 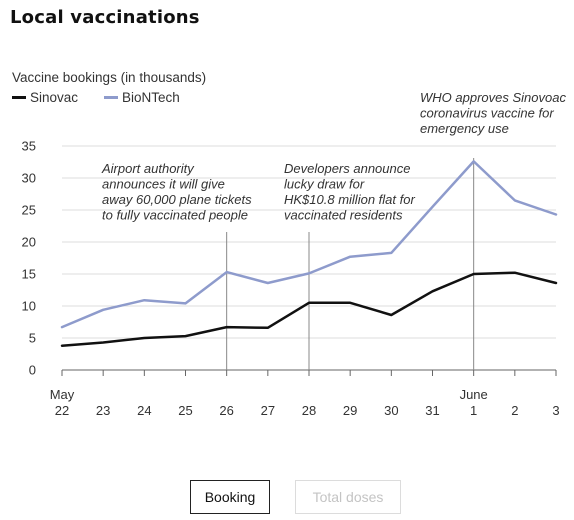 I want to click on x-tick-label: 28, so click(x=309, y=410).